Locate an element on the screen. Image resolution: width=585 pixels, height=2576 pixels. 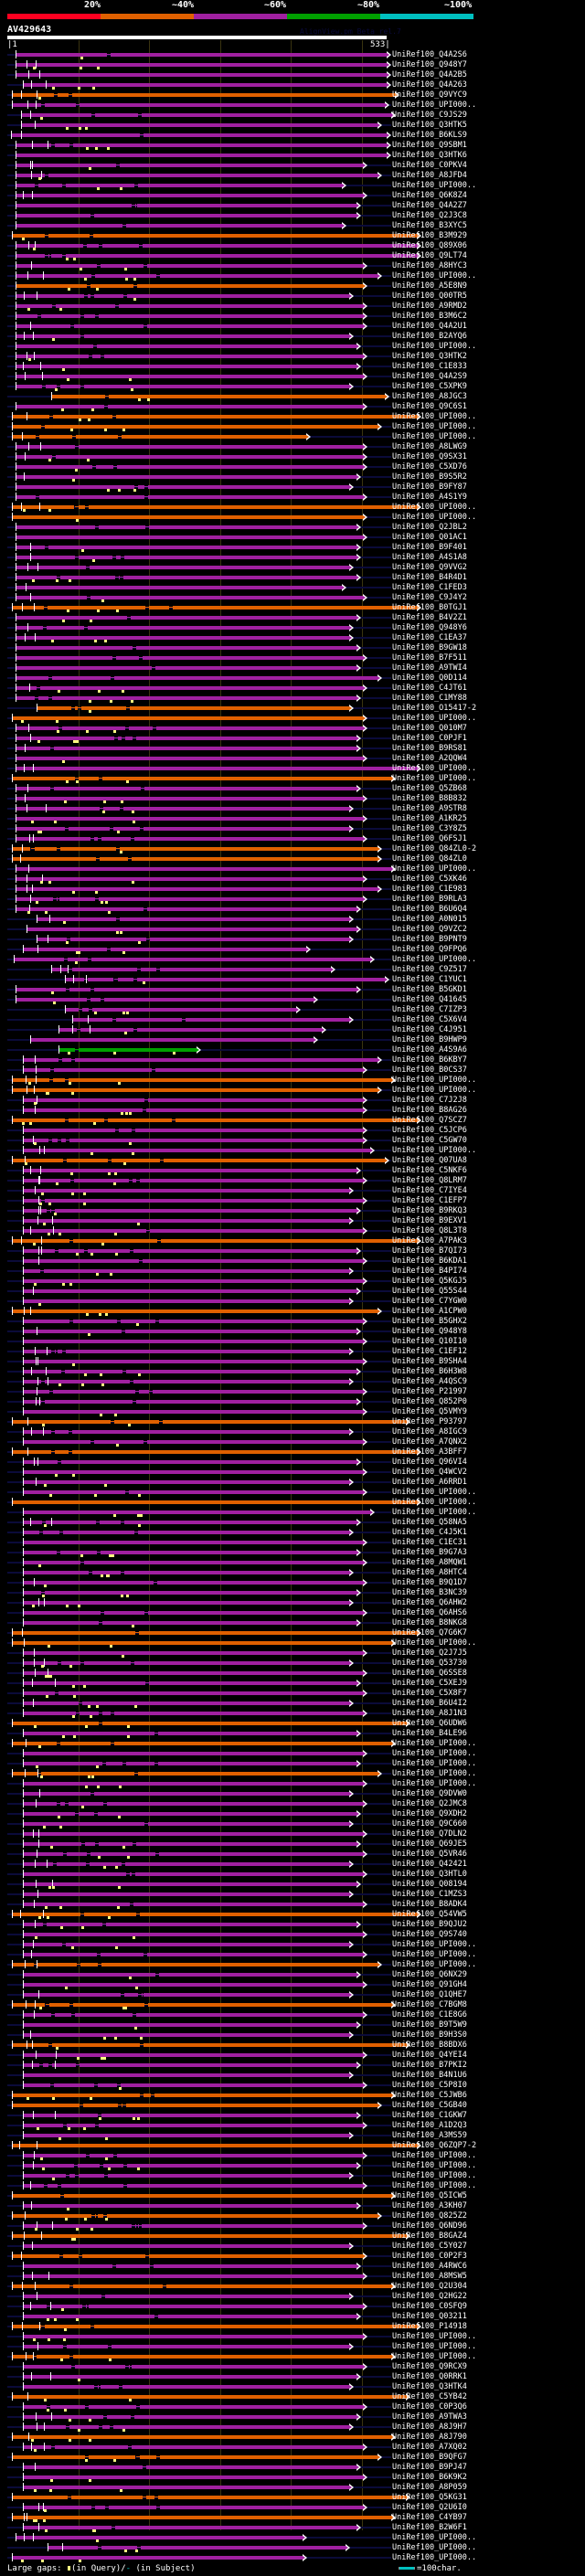
hit-row: UniRef100_Q6SSE8 is located at coordinates (293, 1674).